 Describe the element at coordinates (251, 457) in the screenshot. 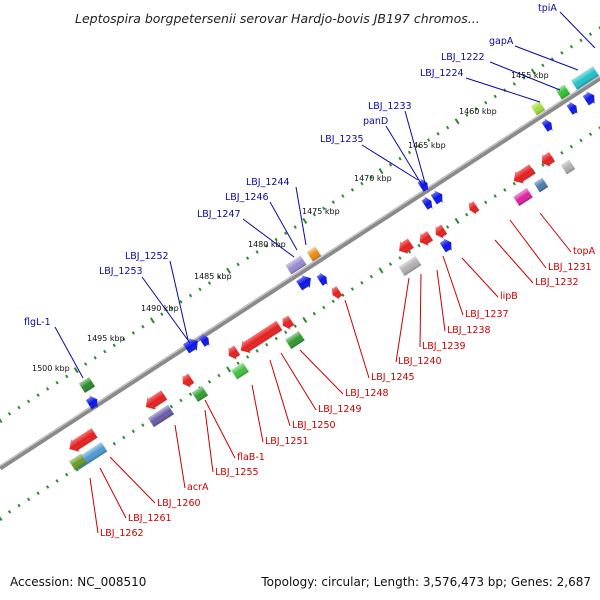

I see `gene-label-flaB-1: flaB-1` at that location.